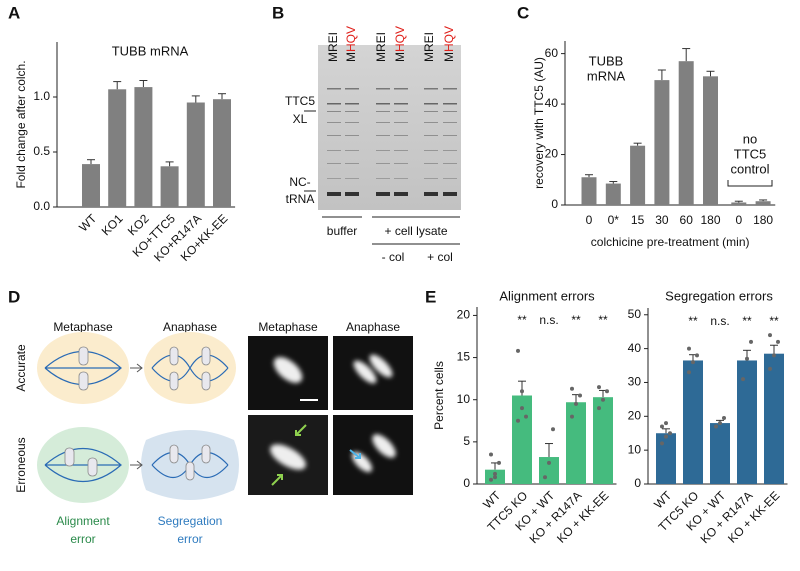  What do you see at coordinates (289, 455) in the screenshot?
I see `arrow` at bounding box center [289, 455].